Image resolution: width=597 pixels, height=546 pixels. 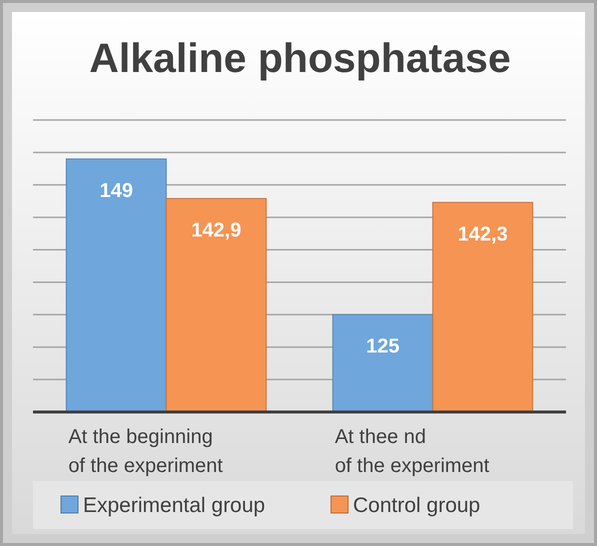 I want to click on data-label: 149, so click(x=116, y=191).